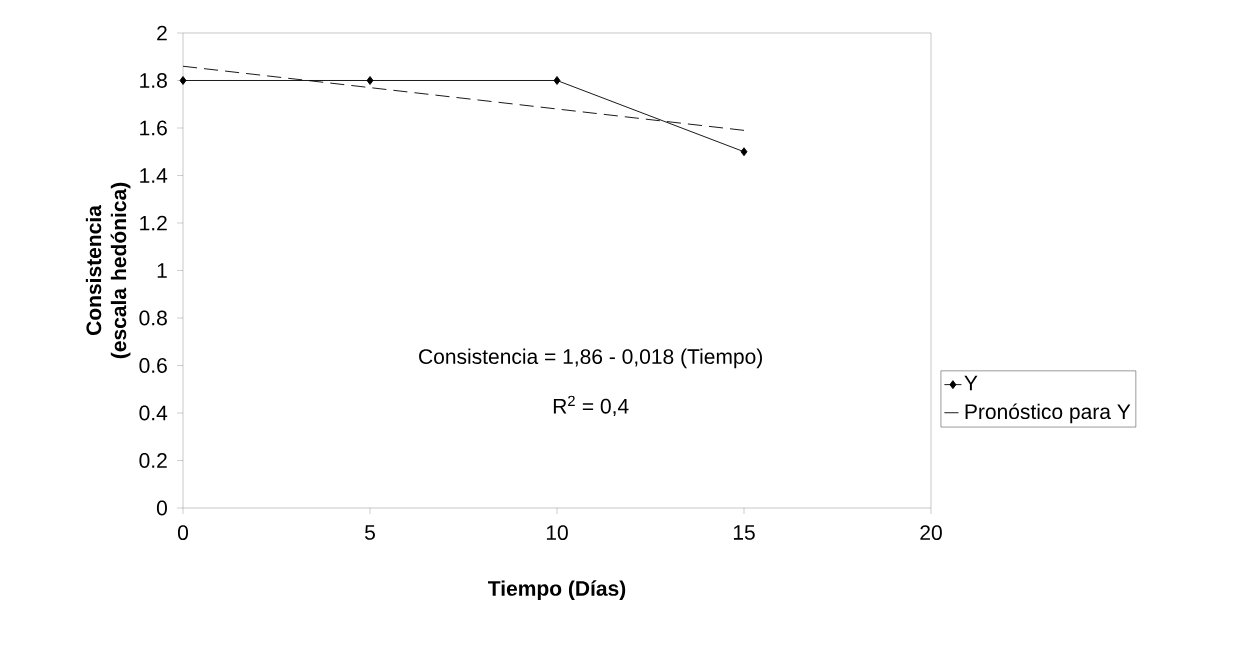  Describe the element at coordinates (153, 80) in the screenshot. I see `y-tick-label: 1.8` at that location.